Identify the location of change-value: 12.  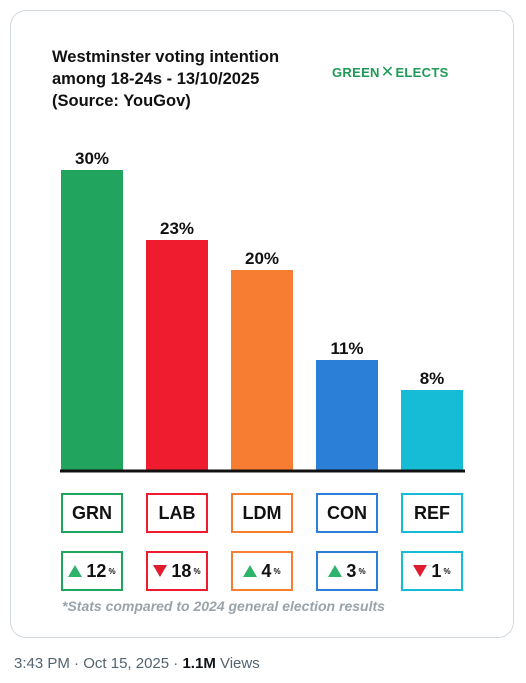
(96, 570).